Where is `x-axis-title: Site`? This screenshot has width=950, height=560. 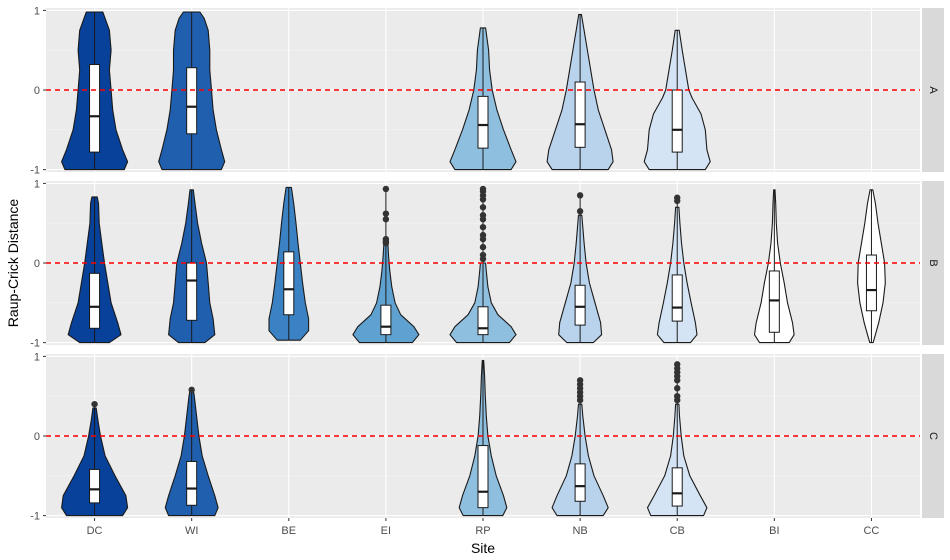 x-axis-title: Site is located at coordinates (483, 548).